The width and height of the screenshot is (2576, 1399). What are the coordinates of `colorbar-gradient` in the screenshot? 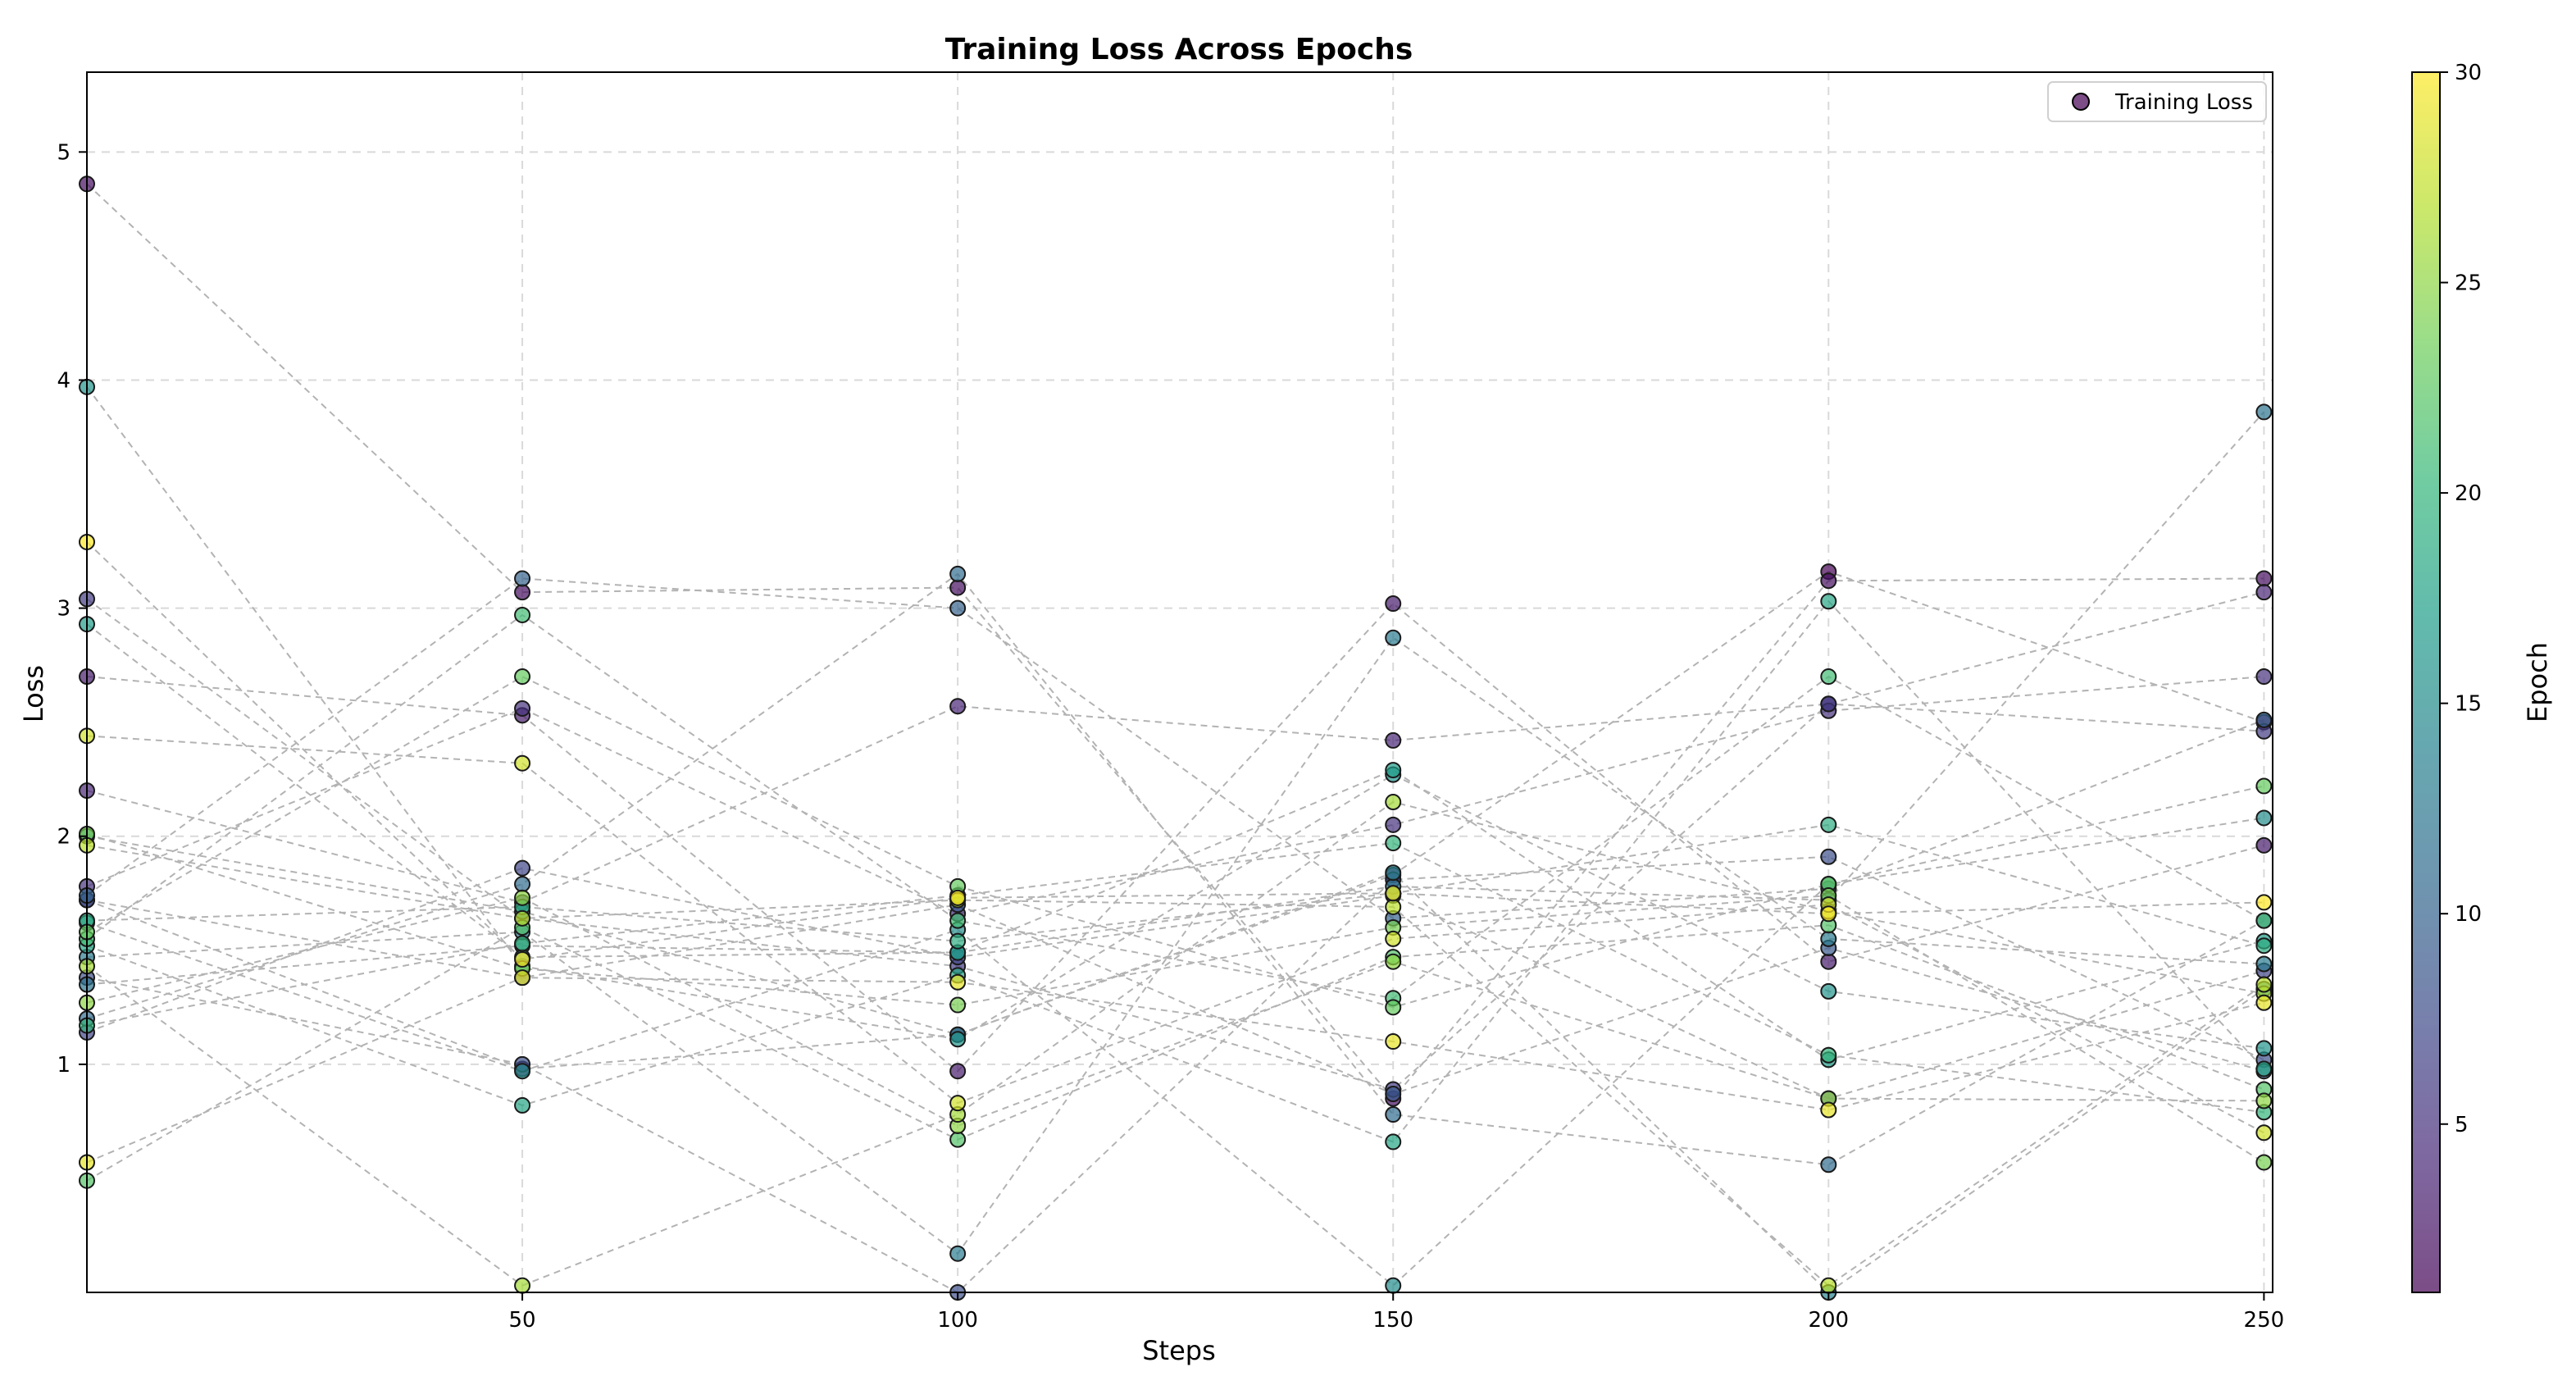 It's located at (2426, 682).